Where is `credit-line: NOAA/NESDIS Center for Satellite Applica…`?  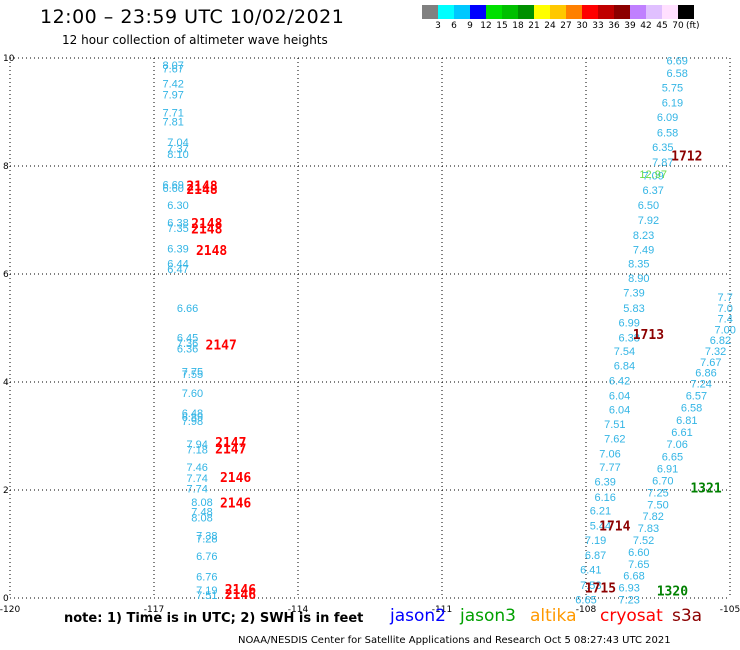 credit-line: NOAA/NESDIS Center for Satellite Applica… is located at coordinates (454, 640).